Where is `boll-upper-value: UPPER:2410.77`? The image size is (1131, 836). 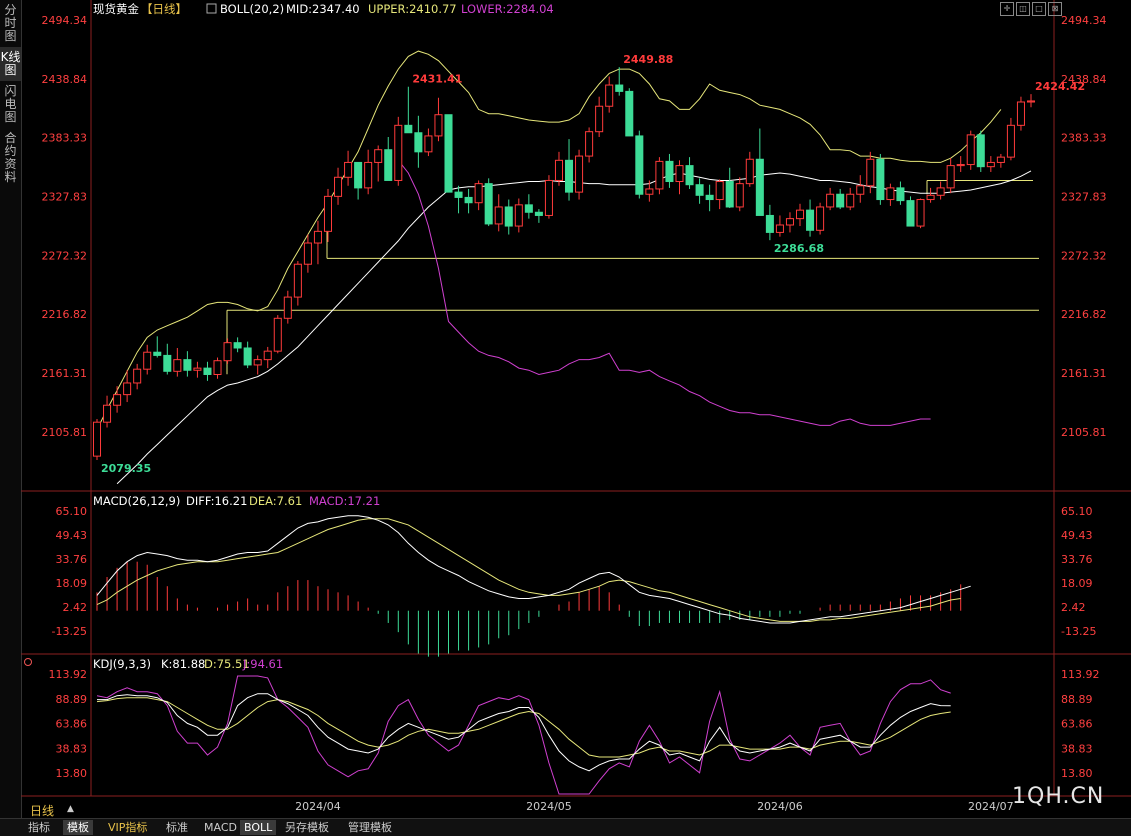
boll-upper-value: UPPER:2410.77 is located at coordinates (412, 9).